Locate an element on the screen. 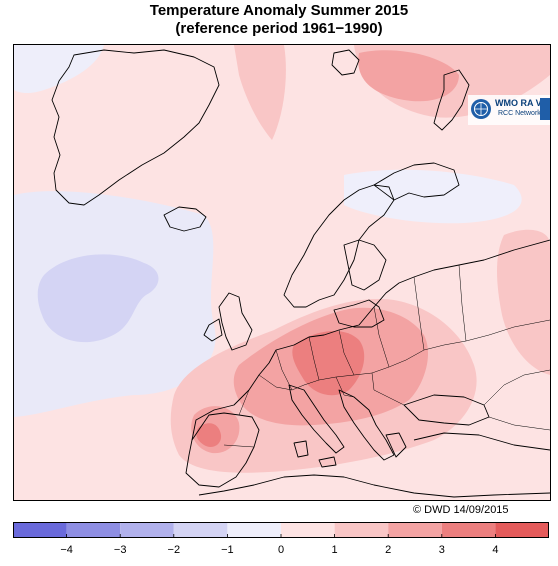 The width and height of the screenshot is (558, 566). legend-tick-label-2: −2 is located at coordinates (174, 550).